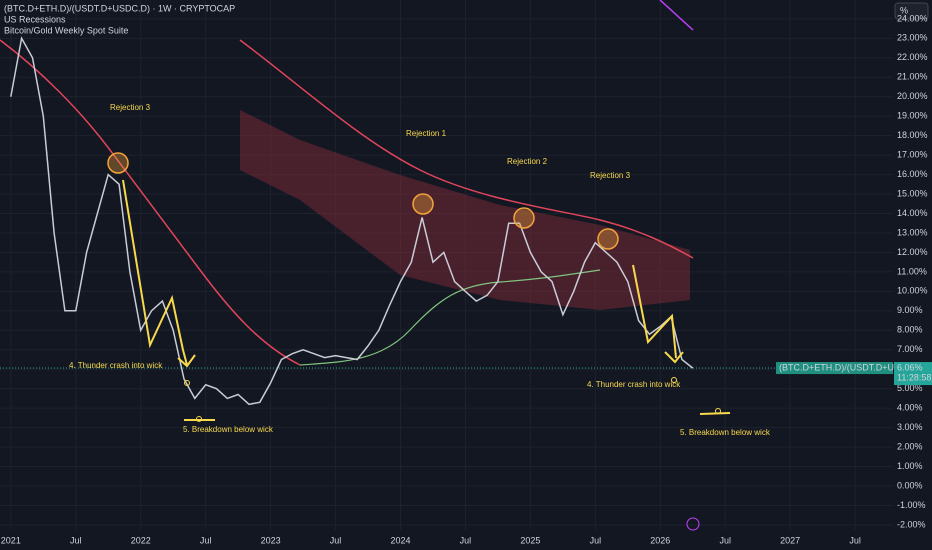 This screenshot has height=550, width=932. Describe the element at coordinates (912, 193) in the screenshot. I see `y-tick-label: 15.00%` at that location.